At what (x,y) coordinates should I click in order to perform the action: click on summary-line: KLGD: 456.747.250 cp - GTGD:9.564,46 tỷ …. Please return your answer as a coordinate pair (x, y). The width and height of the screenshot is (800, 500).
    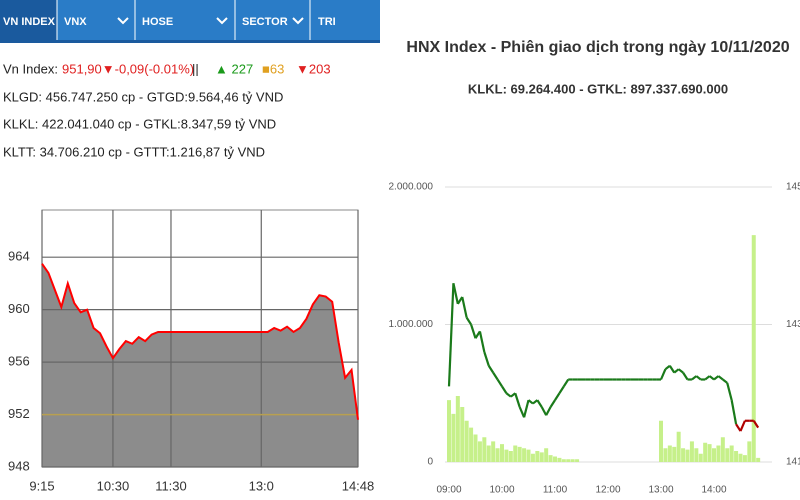
    Looking at the image, I should click on (143, 96).